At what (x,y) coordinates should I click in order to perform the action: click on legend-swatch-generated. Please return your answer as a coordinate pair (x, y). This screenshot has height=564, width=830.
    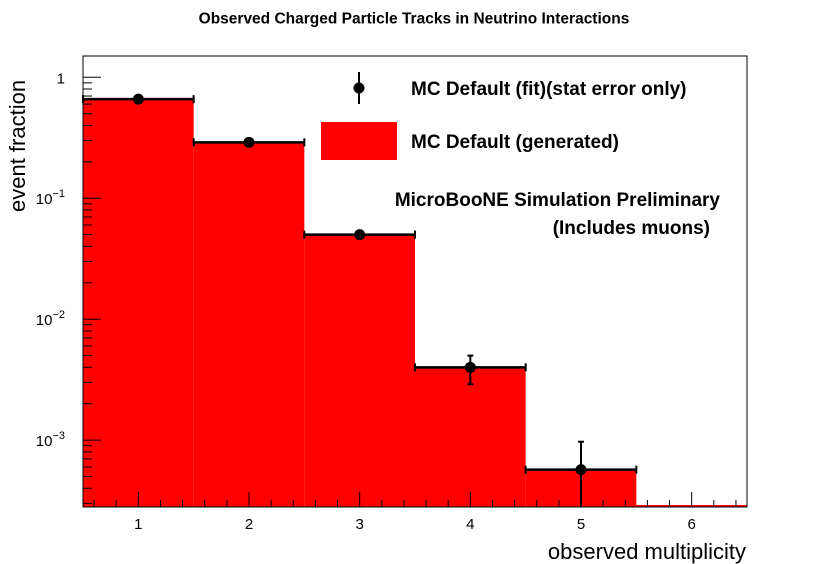
    Looking at the image, I should click on (359, 141).